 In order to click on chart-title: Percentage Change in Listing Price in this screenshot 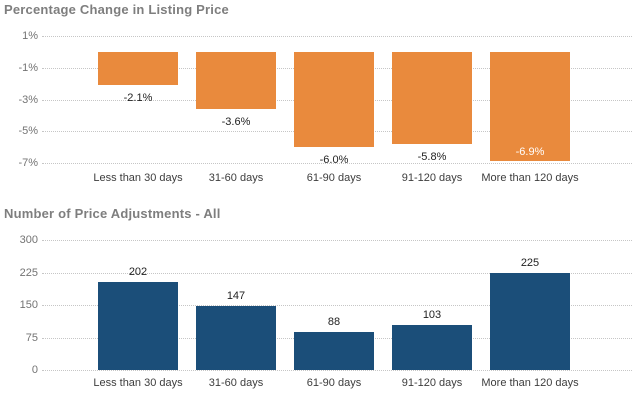, I will do `click(116, 9)`.